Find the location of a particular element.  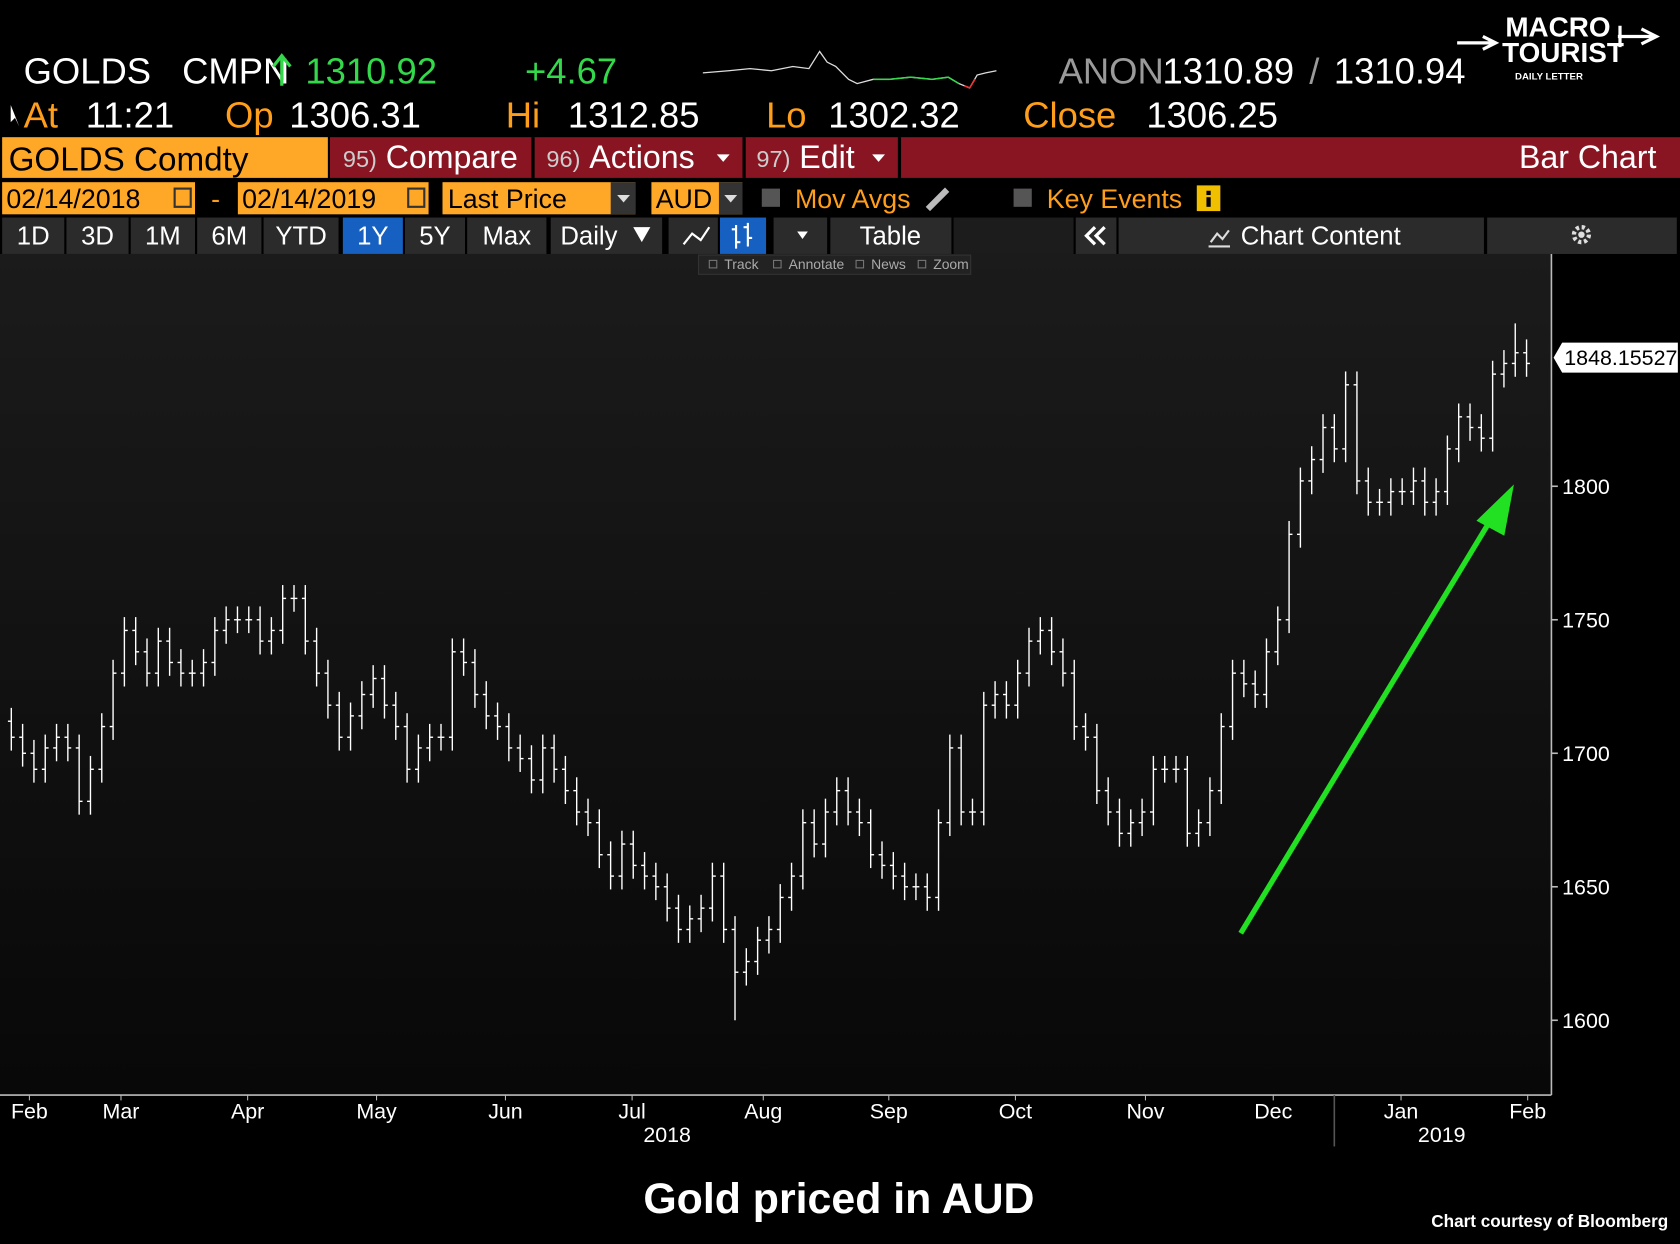

menu-compare: 95) Compare is located at coordinates (430, 157).